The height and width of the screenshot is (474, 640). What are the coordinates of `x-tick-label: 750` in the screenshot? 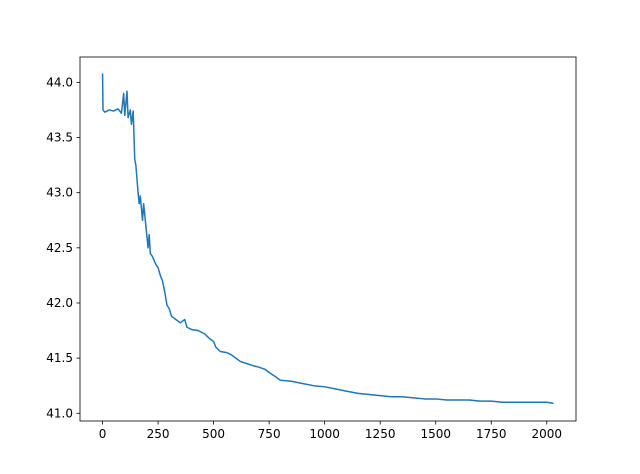 It's located at (269, 434).